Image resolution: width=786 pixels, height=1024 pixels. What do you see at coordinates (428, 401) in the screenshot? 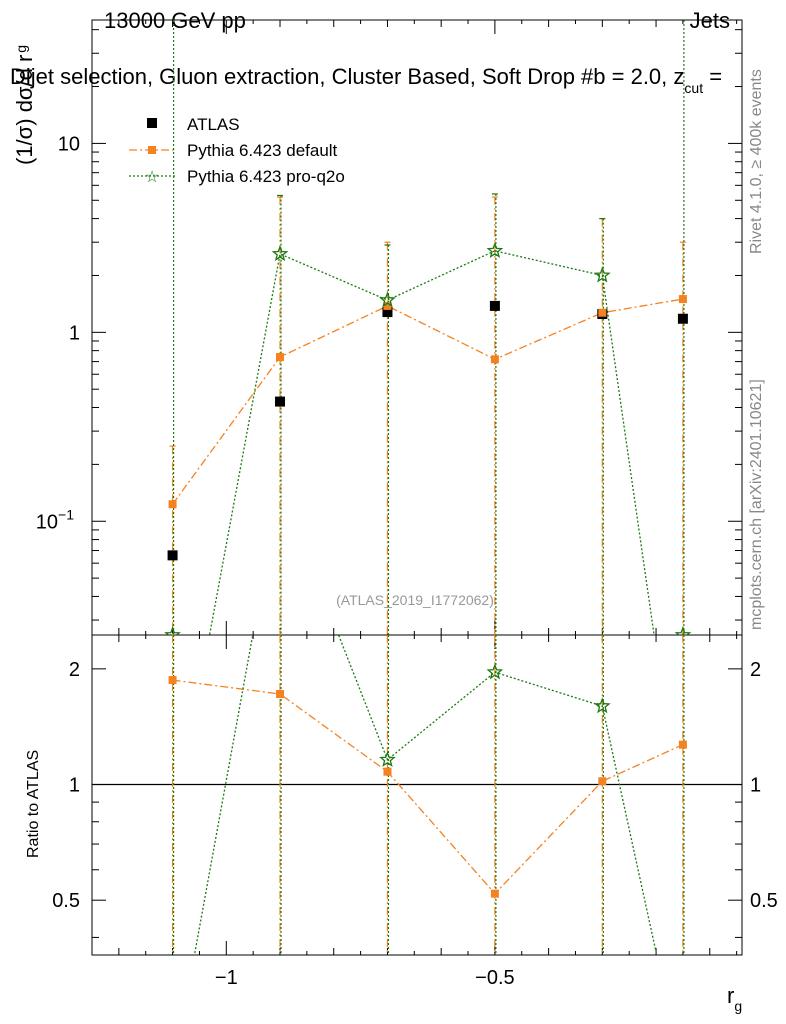
I see `series-line-default` at bounding box center [428, 401].